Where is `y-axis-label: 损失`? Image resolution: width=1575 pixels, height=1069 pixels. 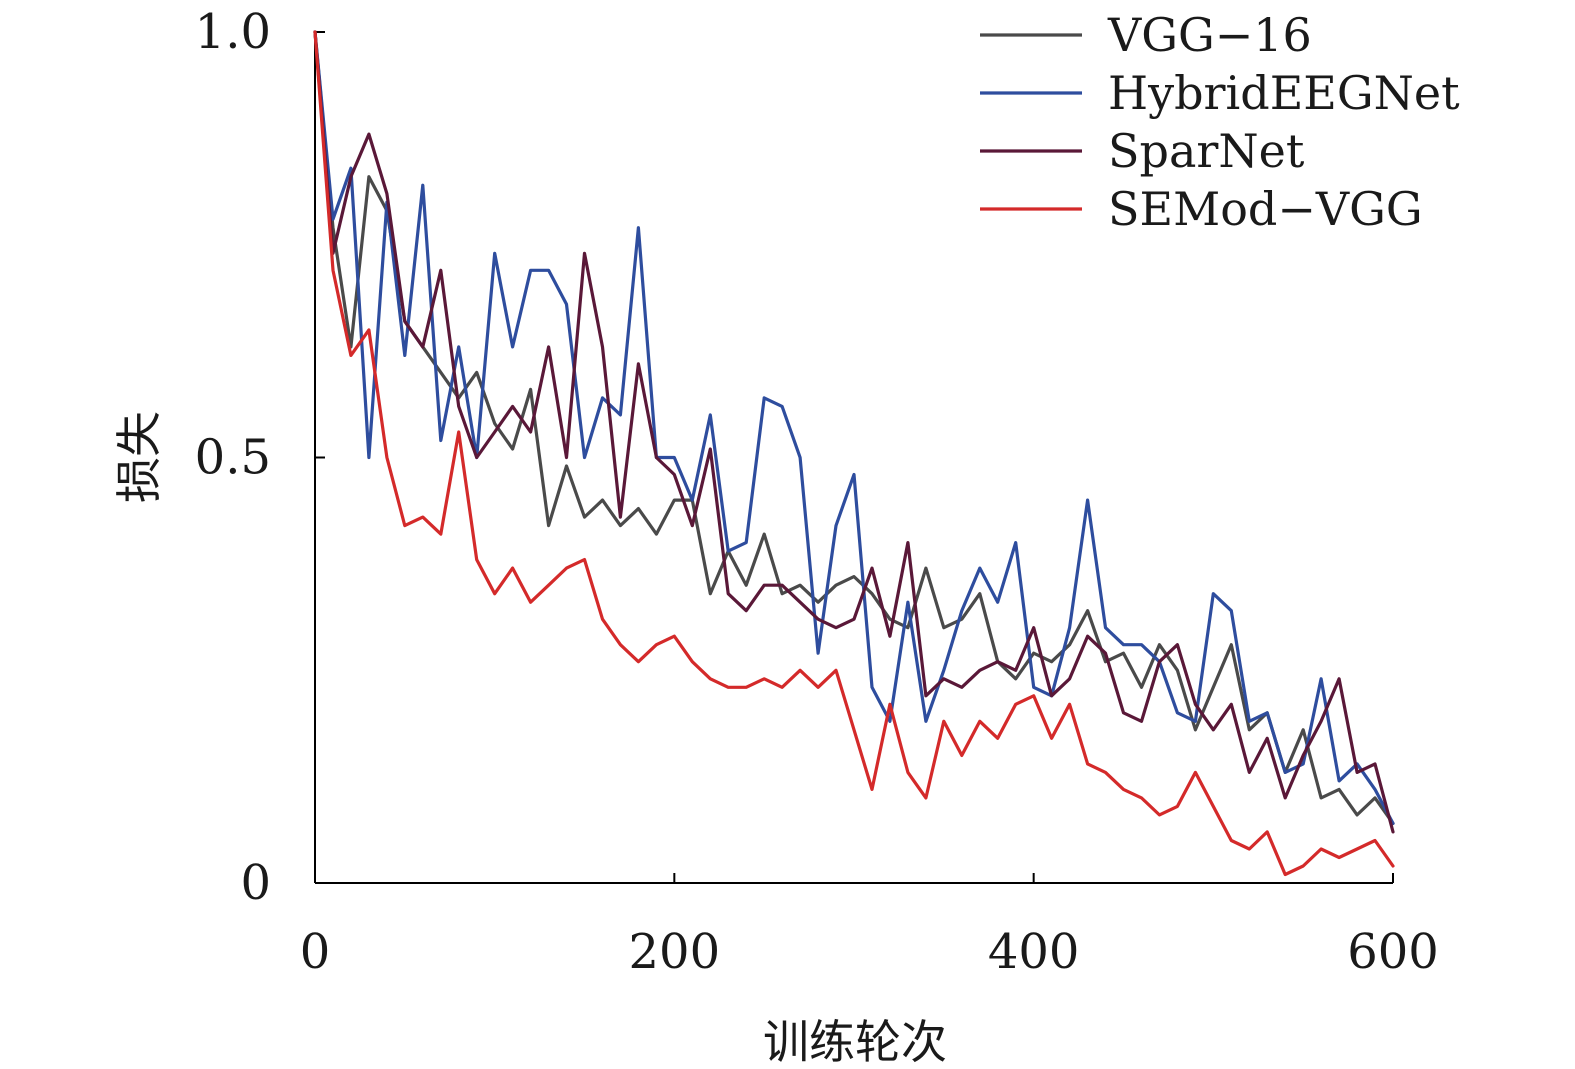 y-axis-label: 损失 is located at coordinates (139, 457).